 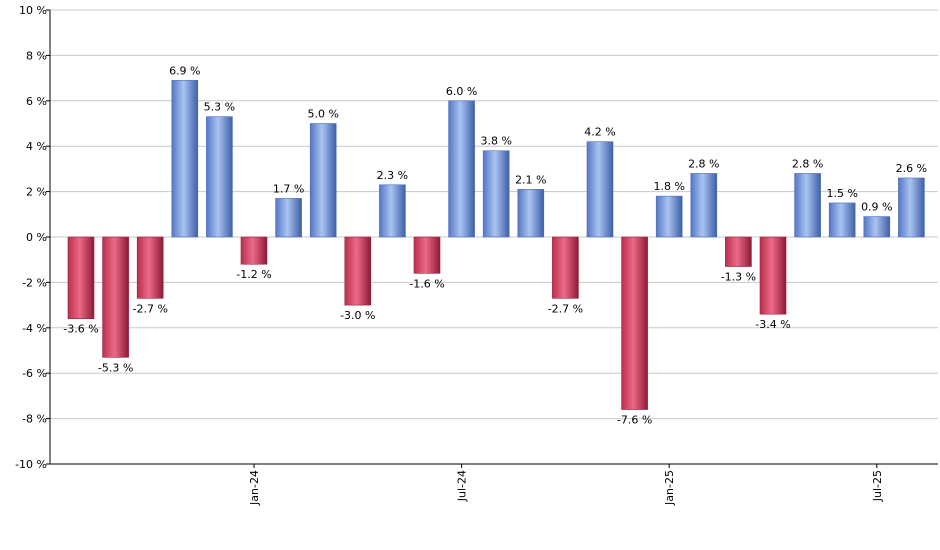 What do you see at coordinates (669, 488) in the screenshot?
I see `x-tick-label: Jan-25` at bounding box center [669, 488].